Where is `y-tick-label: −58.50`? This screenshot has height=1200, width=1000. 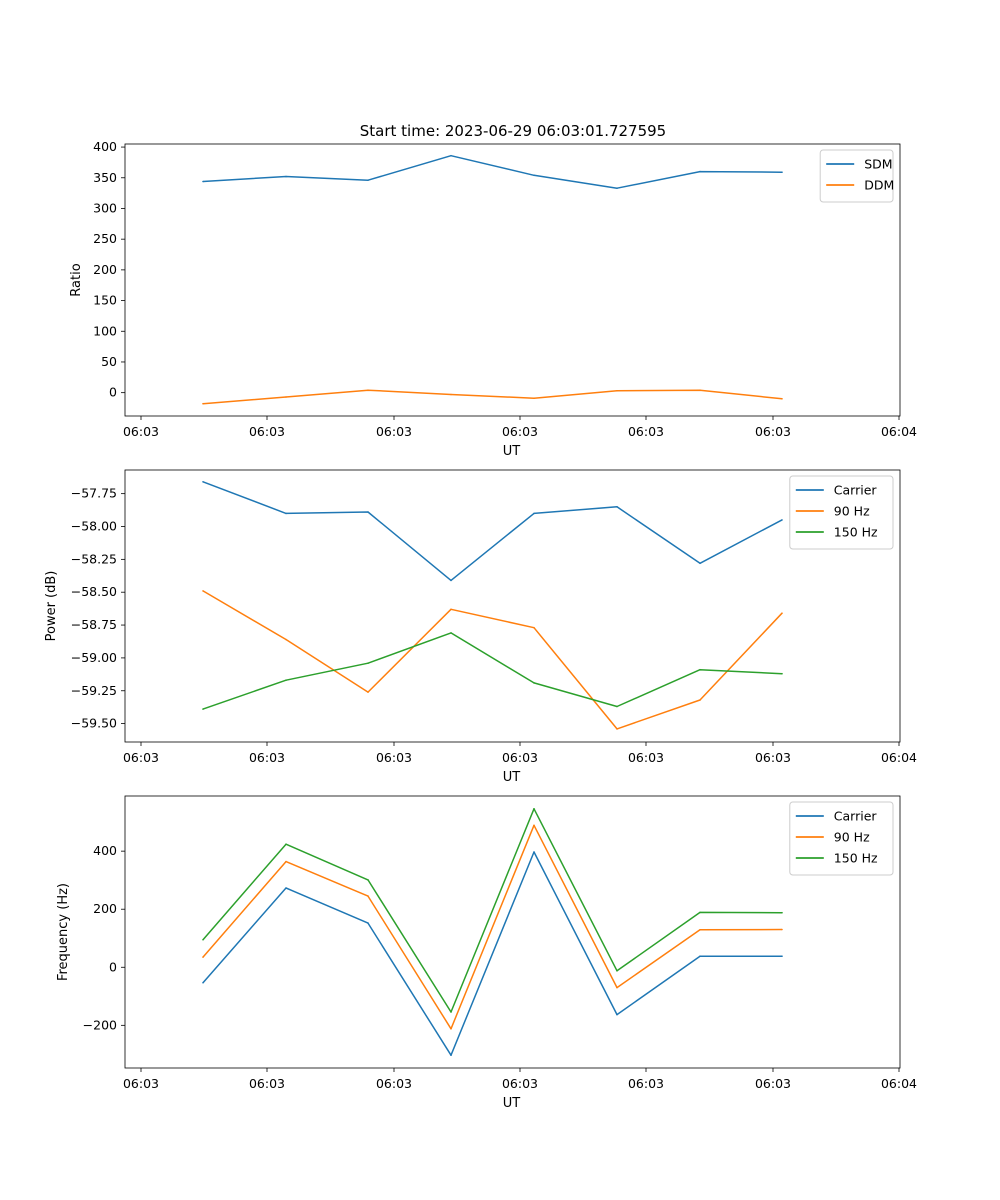
y-tick-label: −58.50 is located at coordinates (94, 591).